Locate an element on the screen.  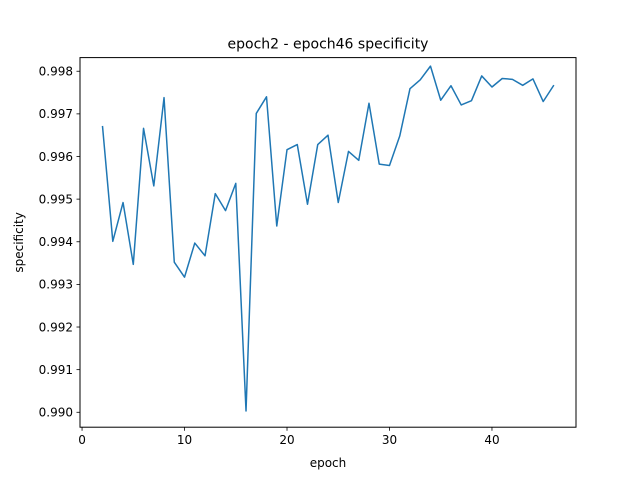
y-tick-label: 0.998 is located at coordinates (56, 72).